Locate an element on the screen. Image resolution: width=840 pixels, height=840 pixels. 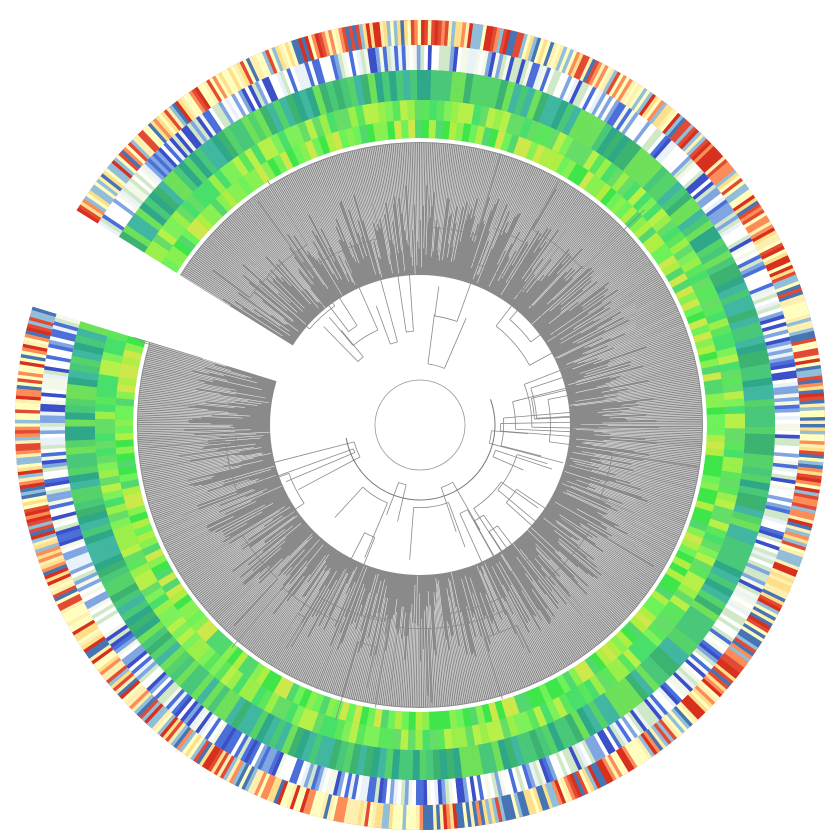
branch is located at coordinates (429, 212).